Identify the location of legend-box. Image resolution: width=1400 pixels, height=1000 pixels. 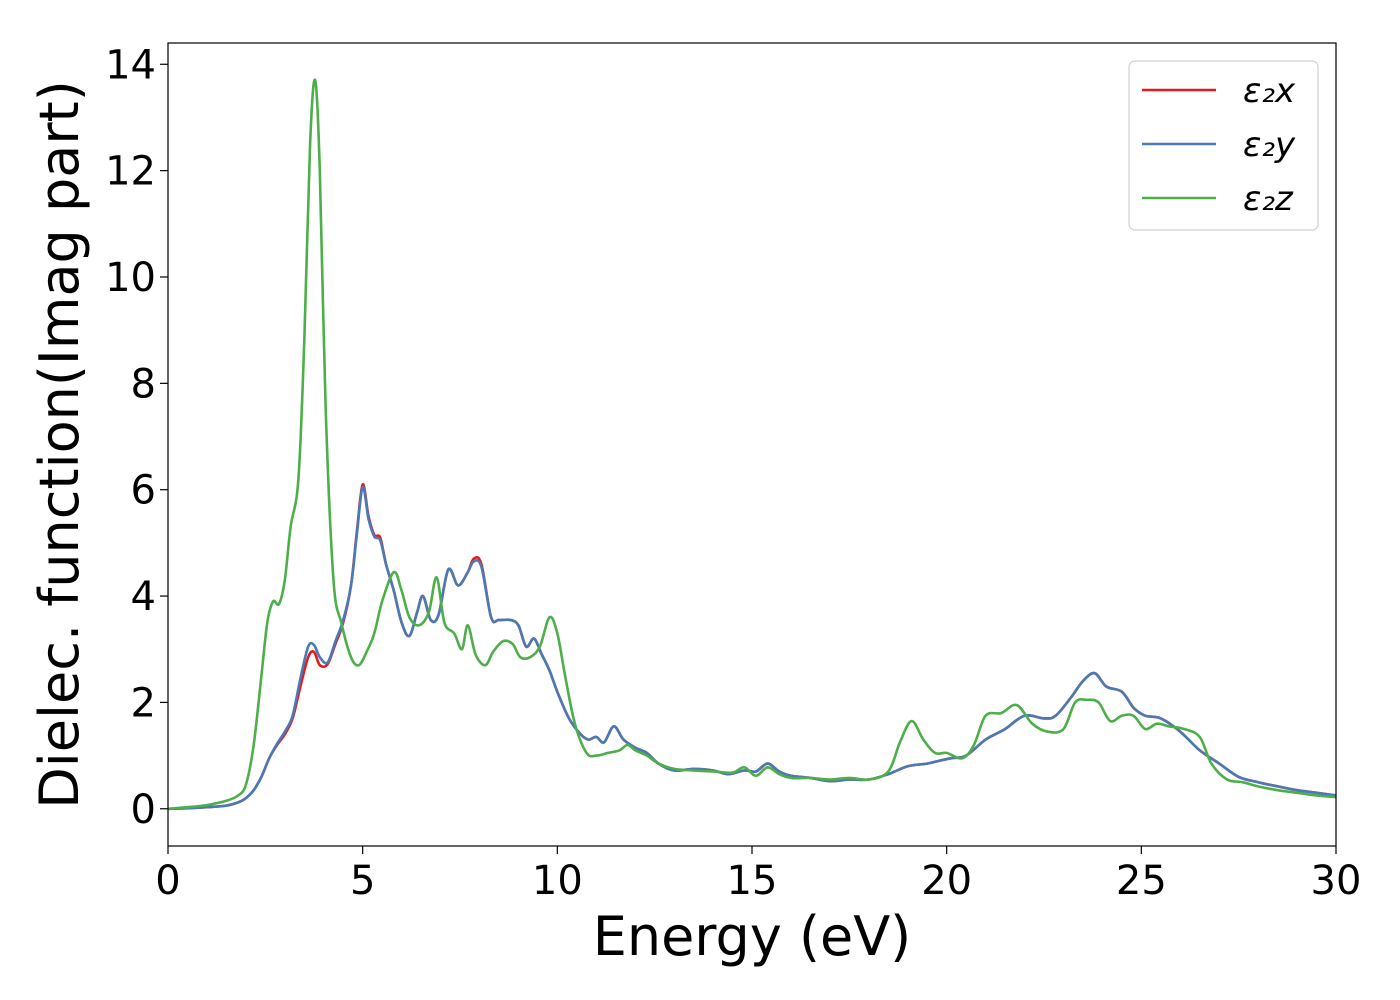
(1223, 145).